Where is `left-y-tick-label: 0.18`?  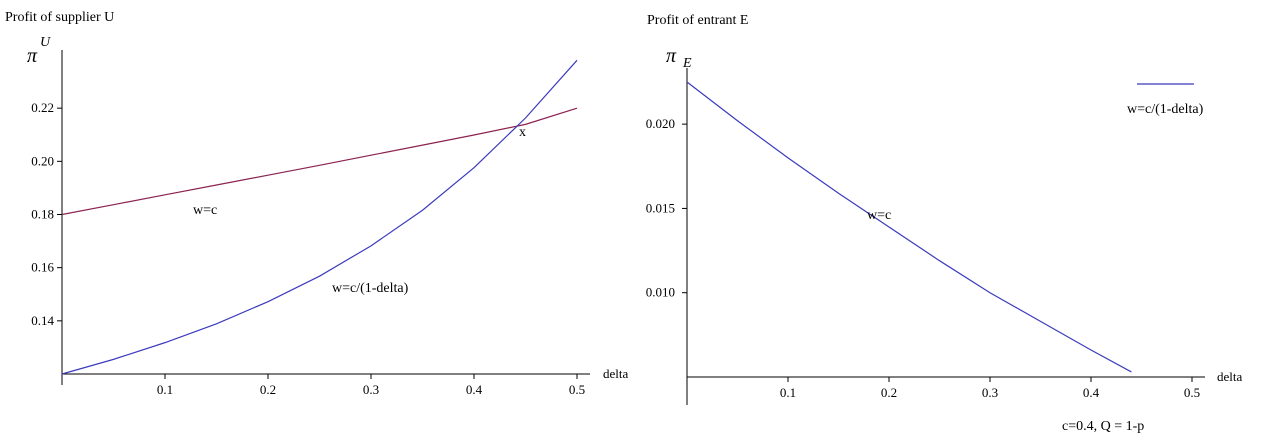 left-y-tick-label: 0.18 is located at coordinates (42, 214).